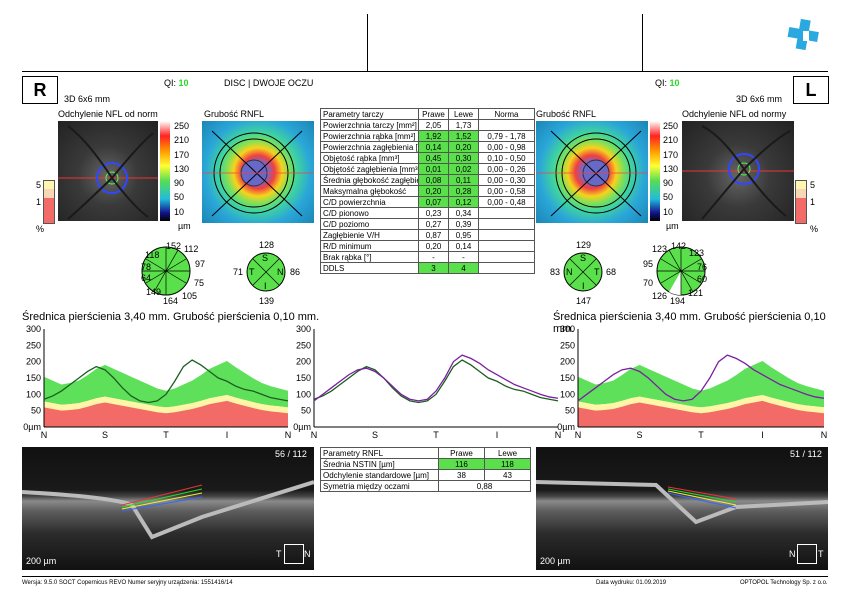 The height and width of the screenshot is (601, 850). I want to click on clock-value: 95, so click(648, 264).